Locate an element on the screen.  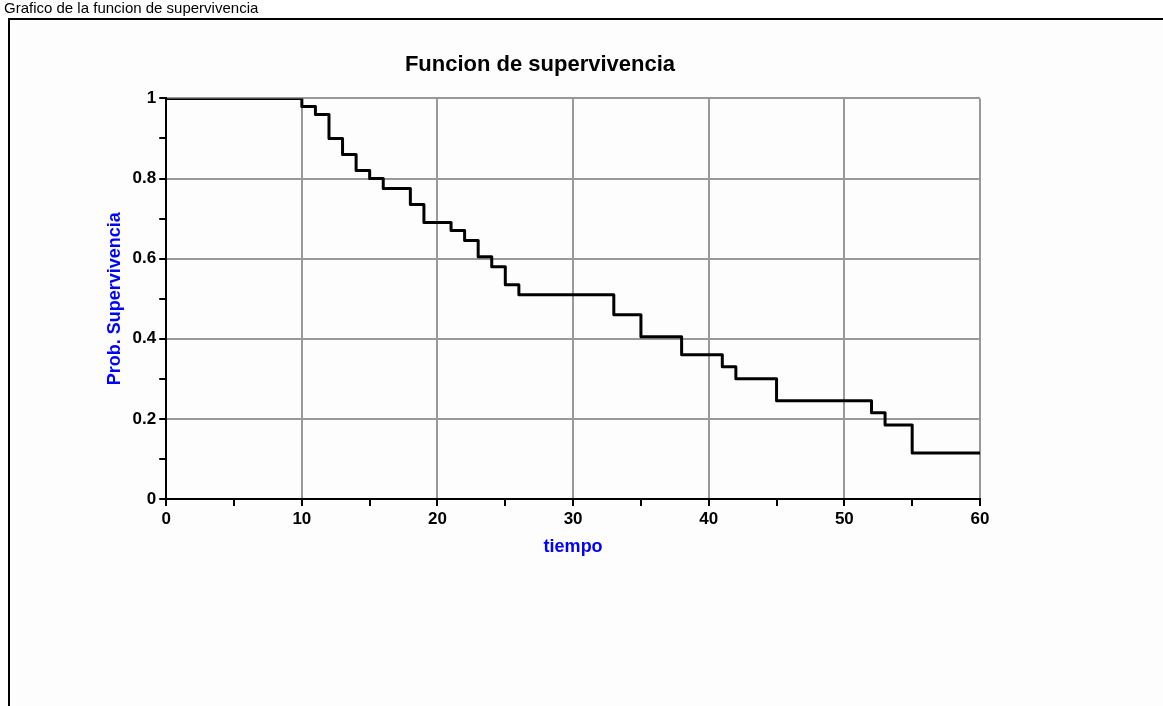
chart-title: Funcion de supervivencia is located at coordinates (540, 64).